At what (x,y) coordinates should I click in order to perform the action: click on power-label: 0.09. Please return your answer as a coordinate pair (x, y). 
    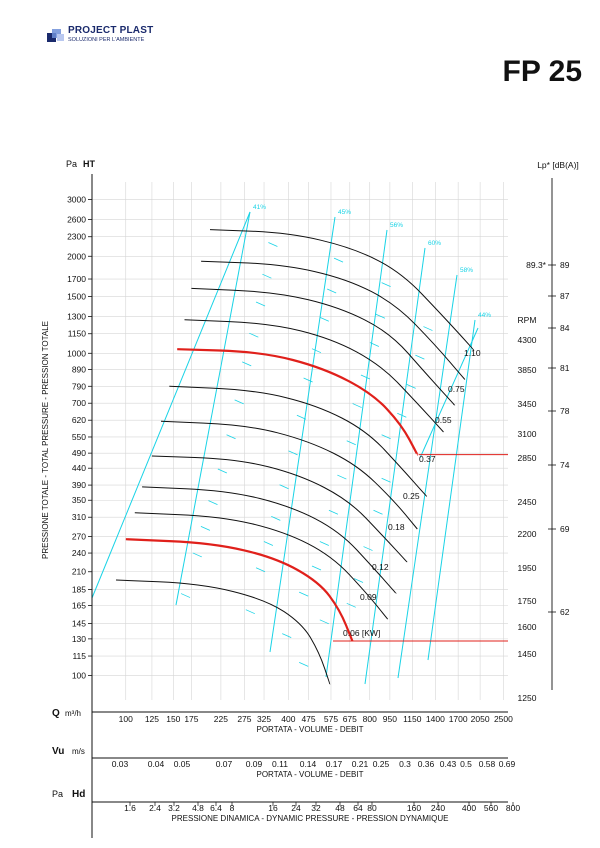
    Looking at the image, I should click on (368, 597).